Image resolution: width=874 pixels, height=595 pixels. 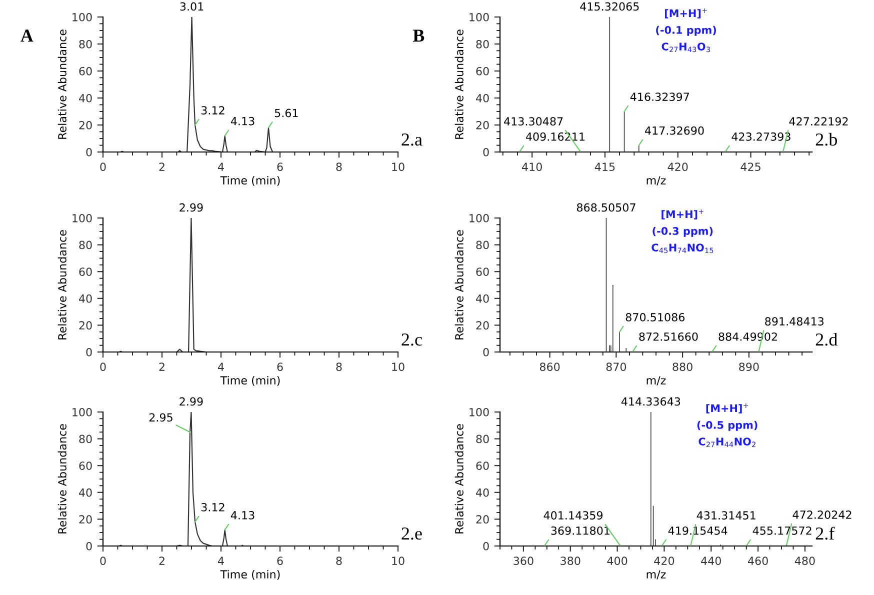 What do you see at coordinates (686, 47) in the screenshot?
I see `annotation: C$_{27}$H$_{43}$O$_{3}$` at bounding box center [686, 47].